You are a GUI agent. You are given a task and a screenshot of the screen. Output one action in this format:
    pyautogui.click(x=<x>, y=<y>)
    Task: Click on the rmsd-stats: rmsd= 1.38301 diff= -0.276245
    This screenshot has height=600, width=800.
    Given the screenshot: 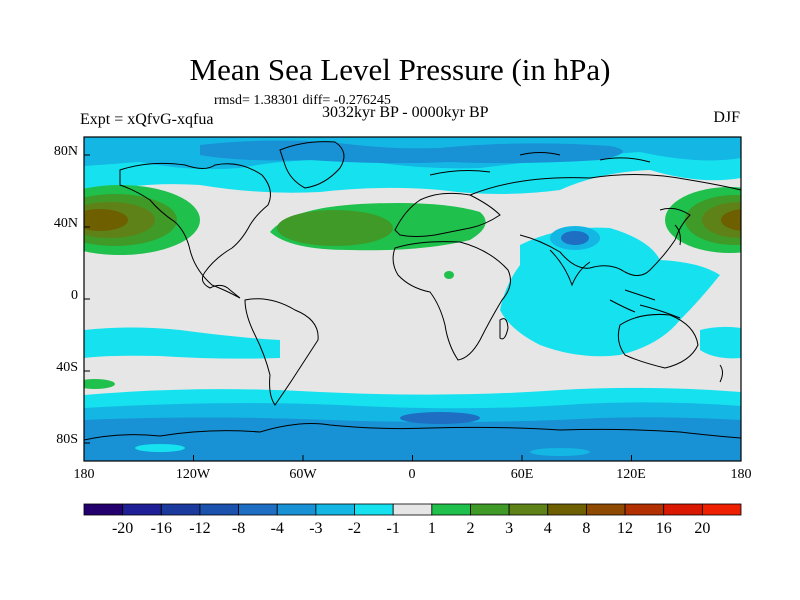 What is the action you would take?
    pyautogui.click(x=302, y=100)
    